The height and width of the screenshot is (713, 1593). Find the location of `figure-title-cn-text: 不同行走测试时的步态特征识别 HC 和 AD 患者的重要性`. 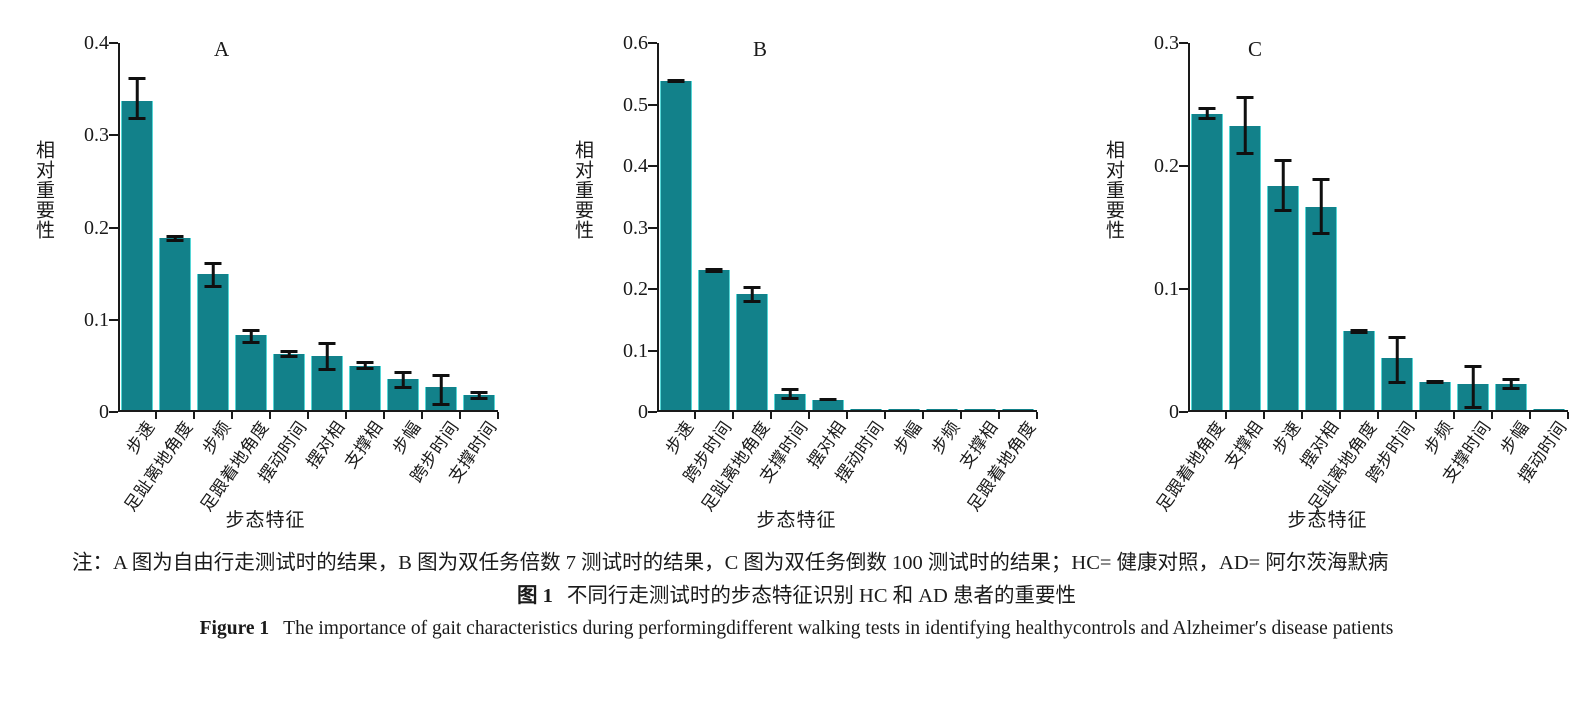

figure-title-cn-text: 不同行走测试时的步态特征识别 HC 和 AD 患者的重要性 is located at coordinates (821, 596).